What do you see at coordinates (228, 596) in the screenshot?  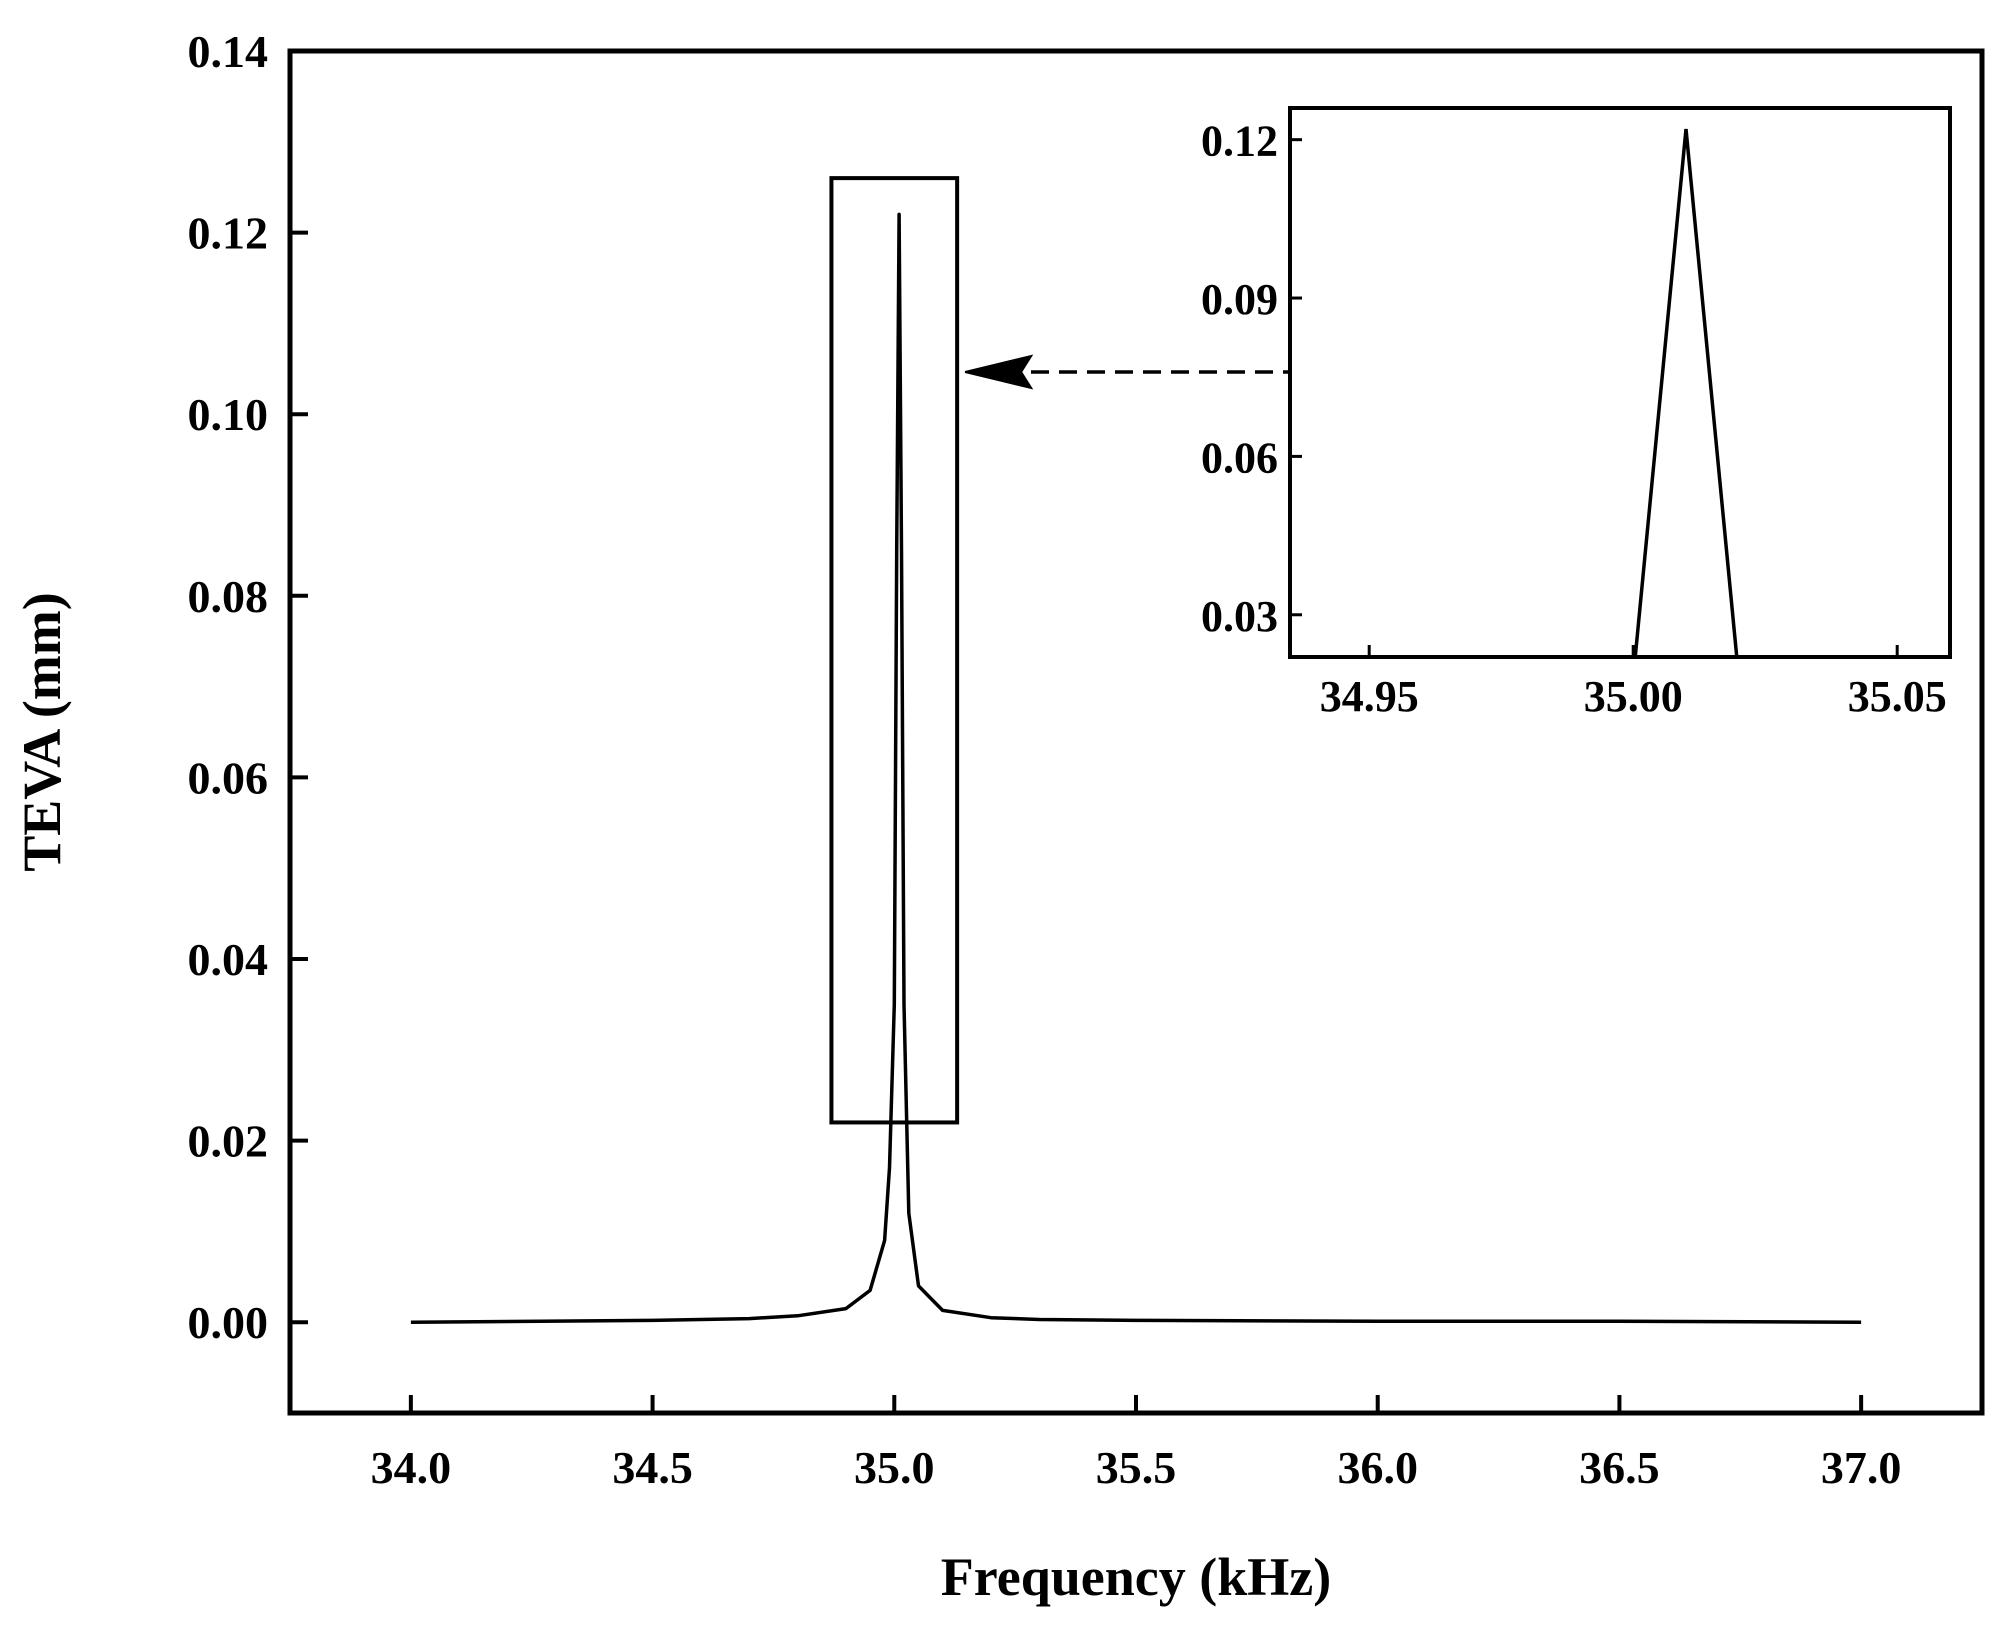 I see `y-tick-label: 0.08` at bounding box center [228, 596].